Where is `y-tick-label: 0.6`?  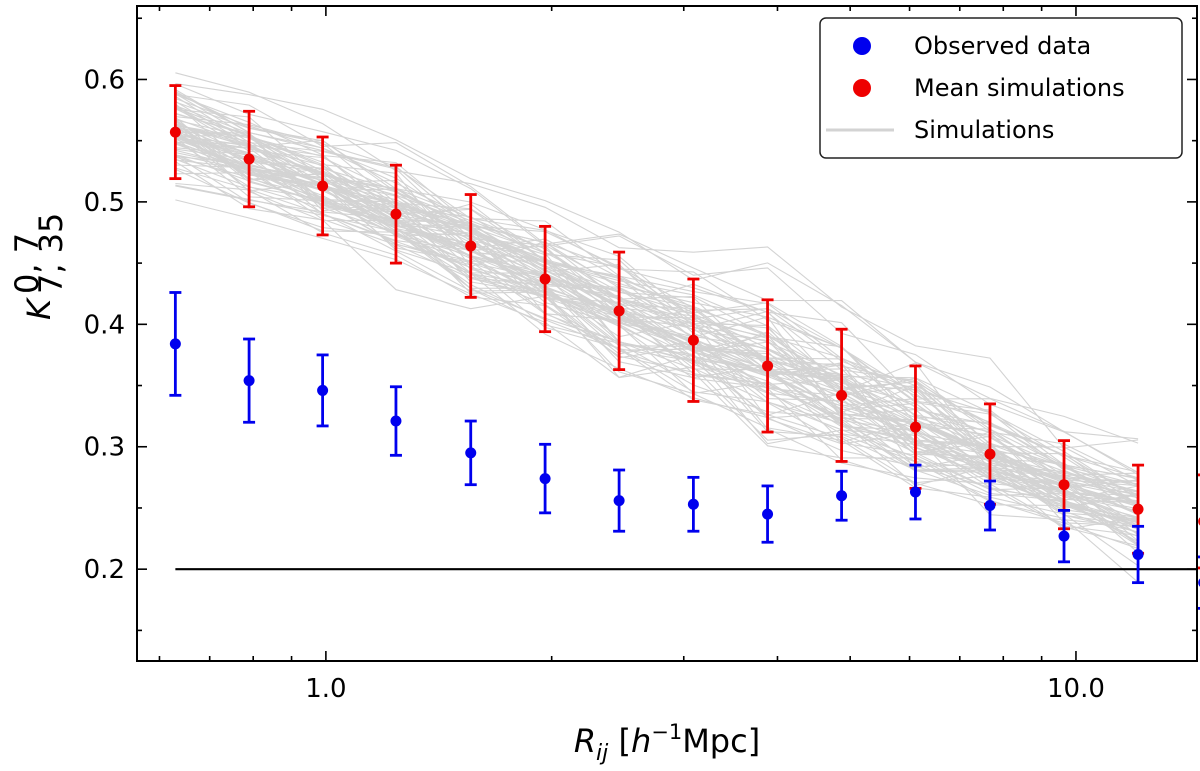 y-tick-label: 0.6 is located at coordinates (104, 80).